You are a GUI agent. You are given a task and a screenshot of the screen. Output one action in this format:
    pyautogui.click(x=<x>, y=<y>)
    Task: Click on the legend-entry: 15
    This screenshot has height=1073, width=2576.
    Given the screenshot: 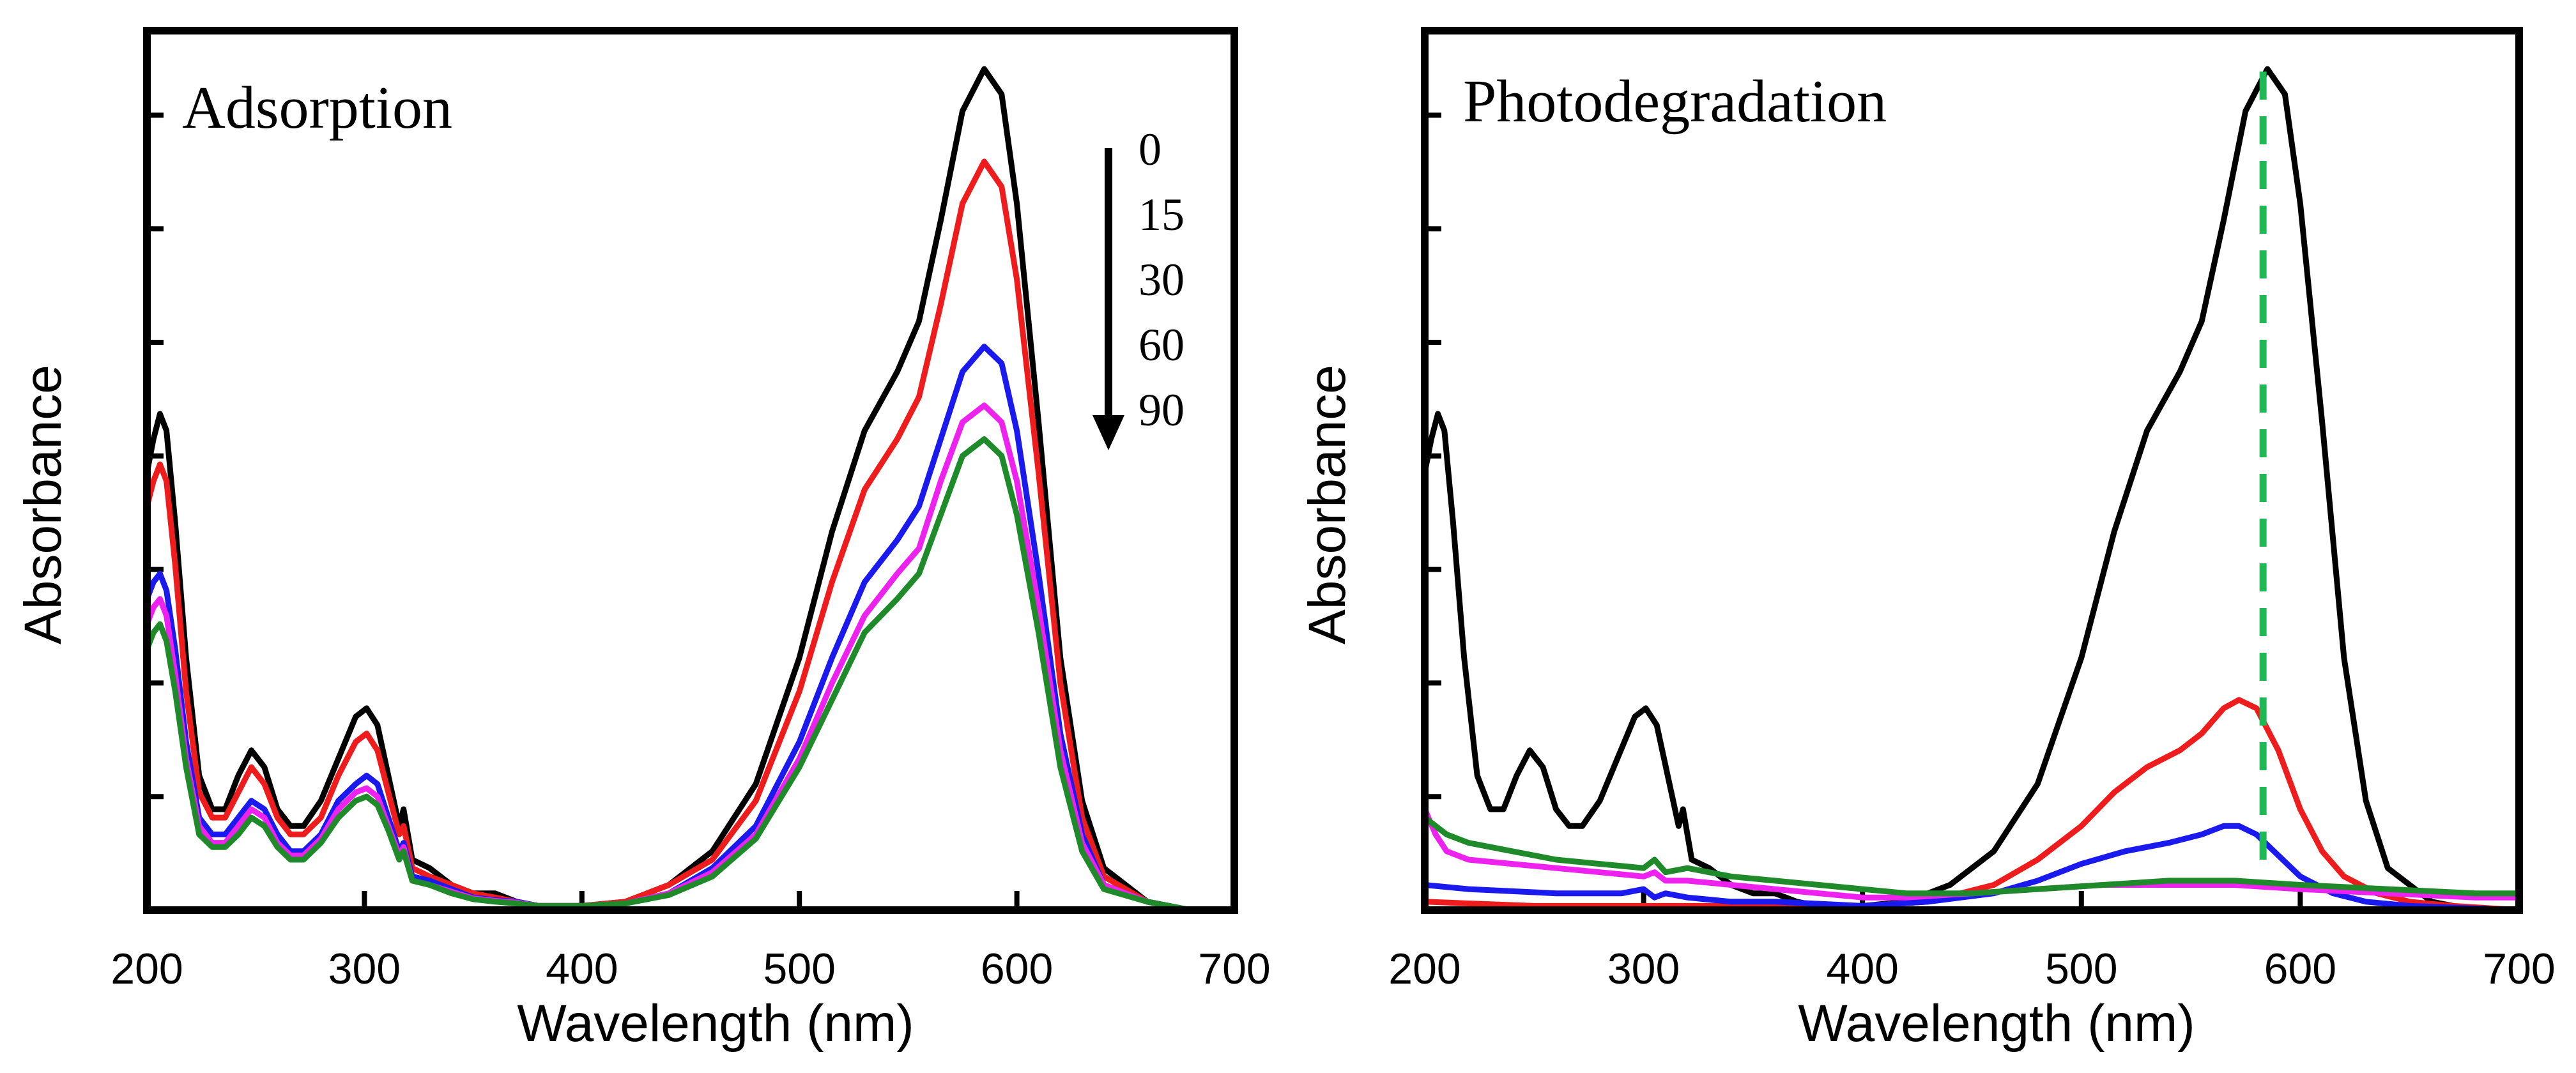 What is the action you would take?
    pyautogui.click(x=1161, y=214)
    